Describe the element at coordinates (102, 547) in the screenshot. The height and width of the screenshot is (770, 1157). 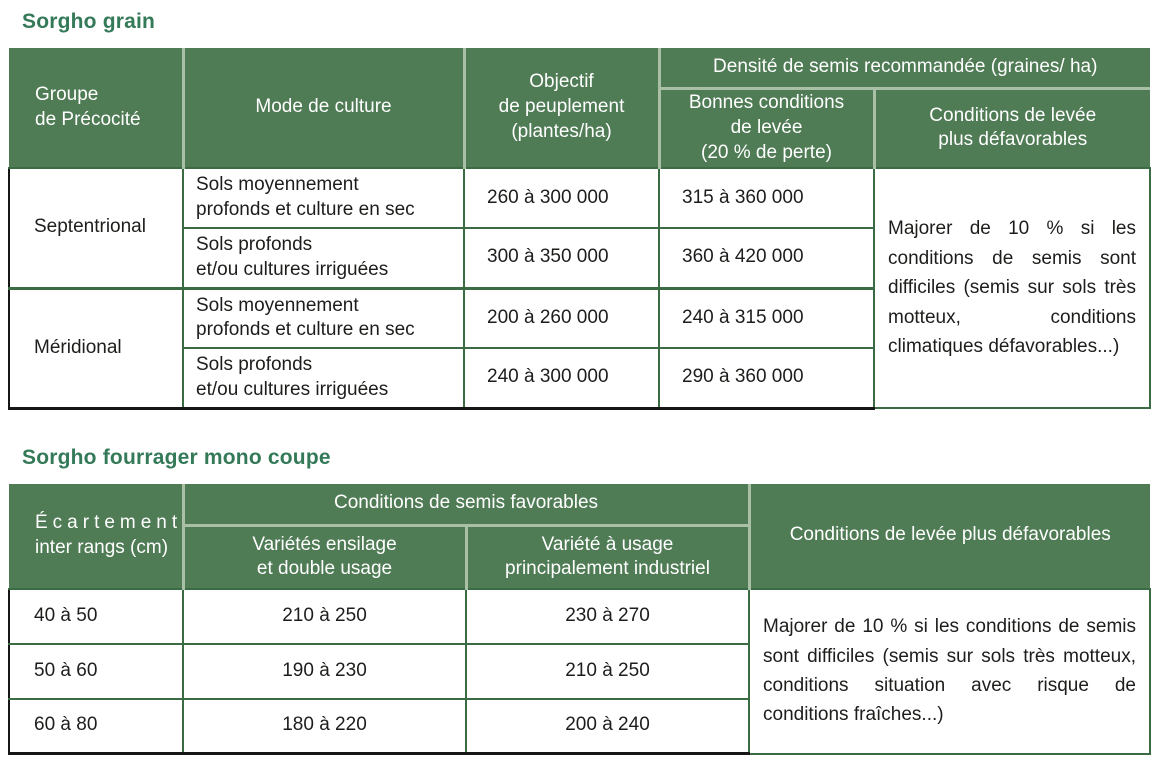
I see `header-inter-rangs: inter rangs (cm)` at that location.